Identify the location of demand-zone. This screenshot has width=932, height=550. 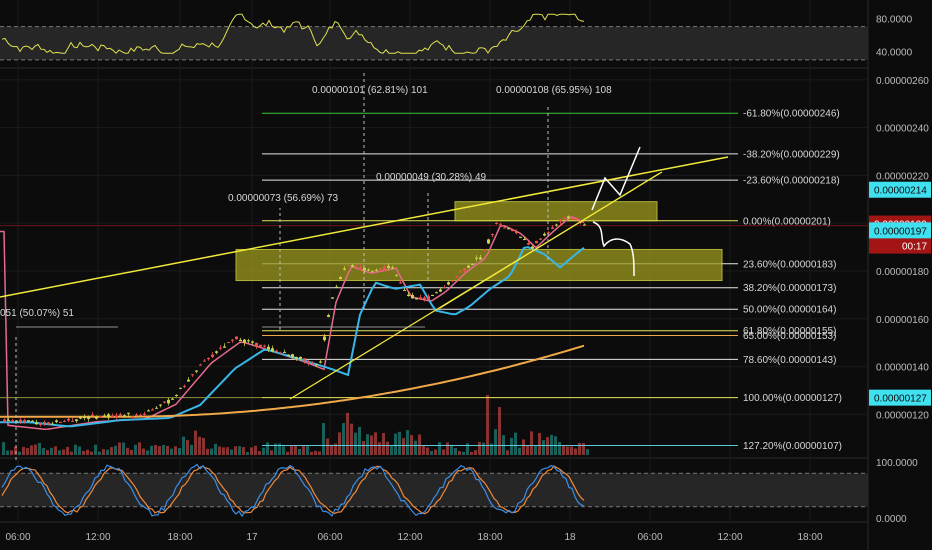
(479, 265).